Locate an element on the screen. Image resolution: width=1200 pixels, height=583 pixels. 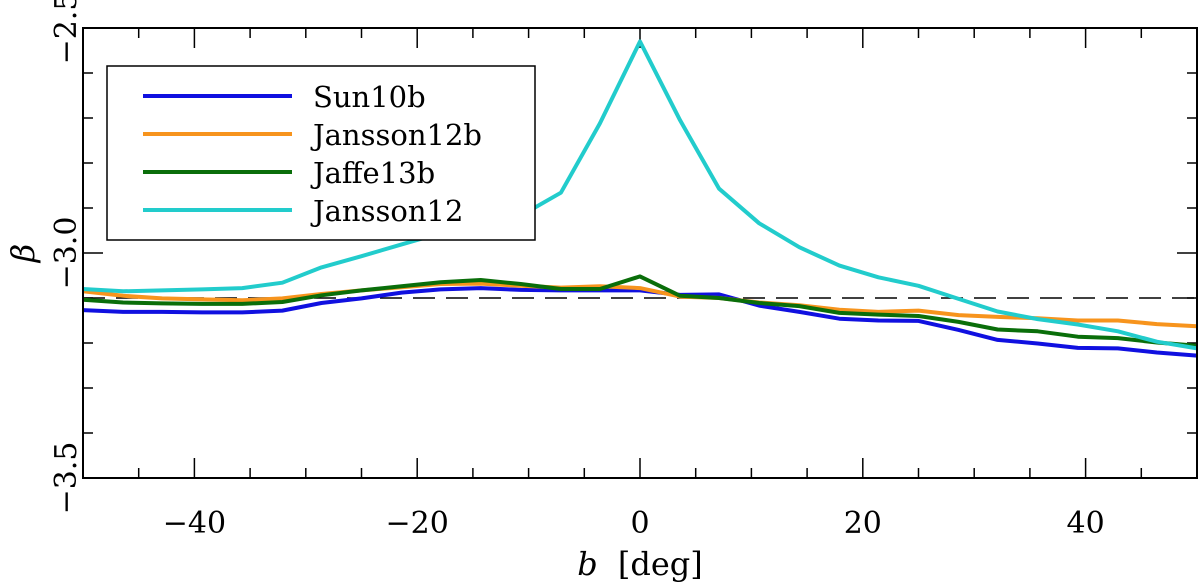
series-line-jansson12b is located at coordinates (640, 305).